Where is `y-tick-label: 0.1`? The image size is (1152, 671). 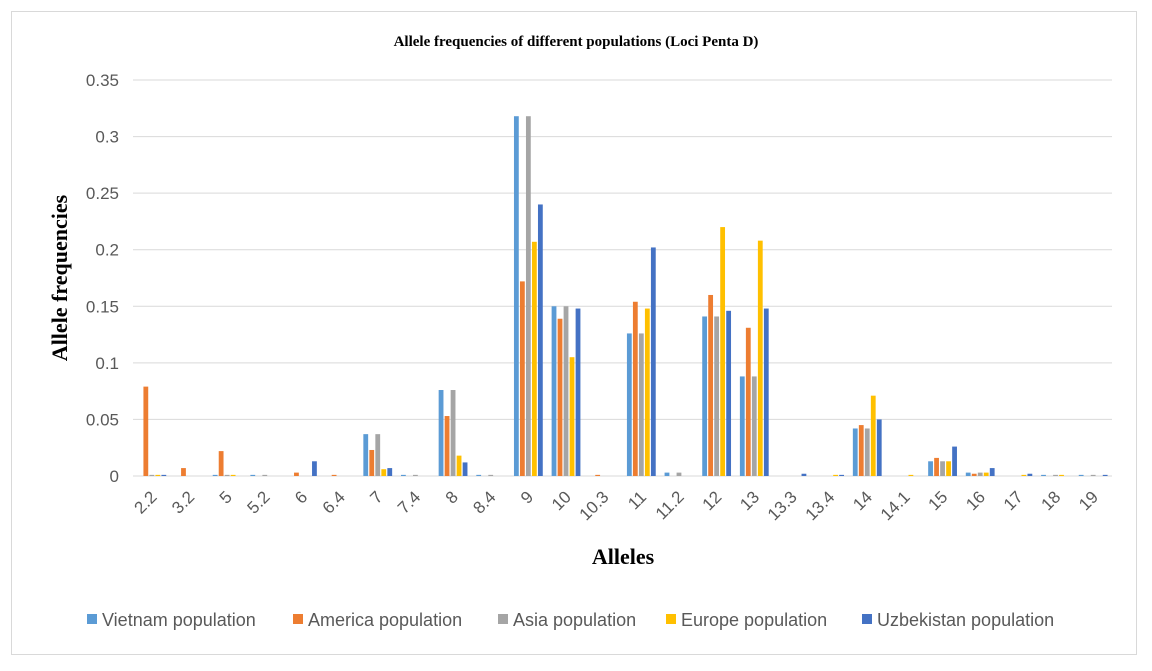 y-tick-label: 0.1 is located at coordinates (107, 363).